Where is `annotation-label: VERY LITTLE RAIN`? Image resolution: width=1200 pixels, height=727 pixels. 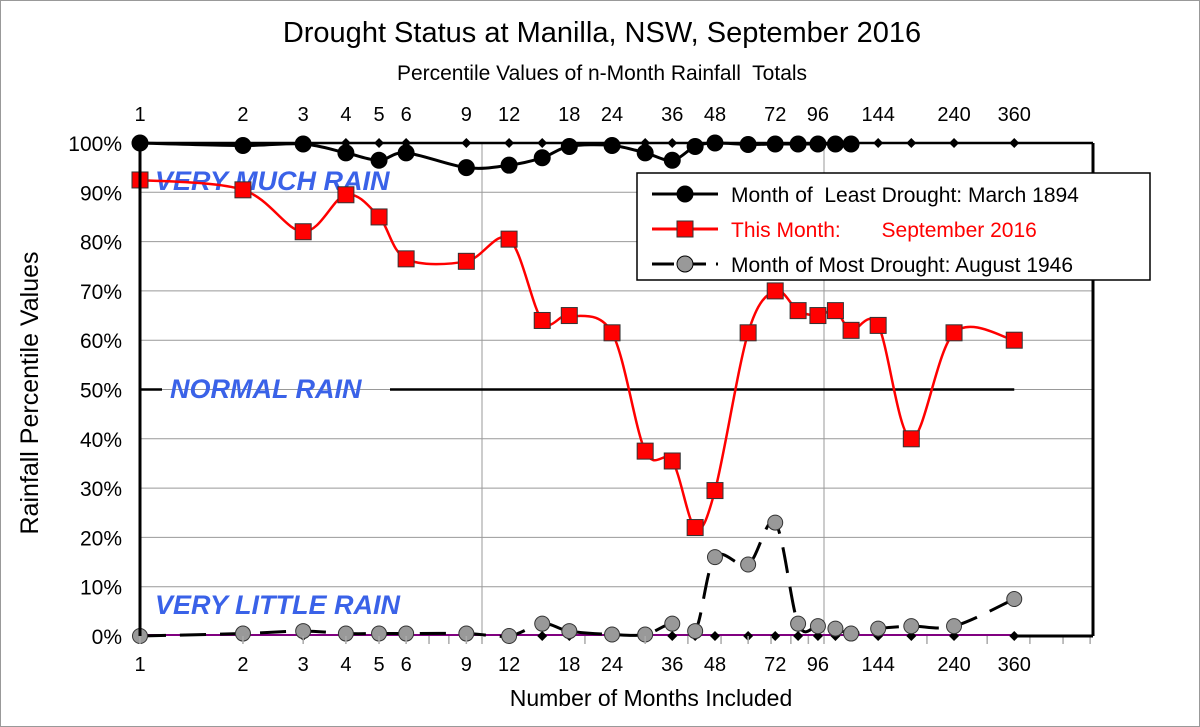
annotation-label: VERY LITTLE RAIN is located at coordinates (278, 605).